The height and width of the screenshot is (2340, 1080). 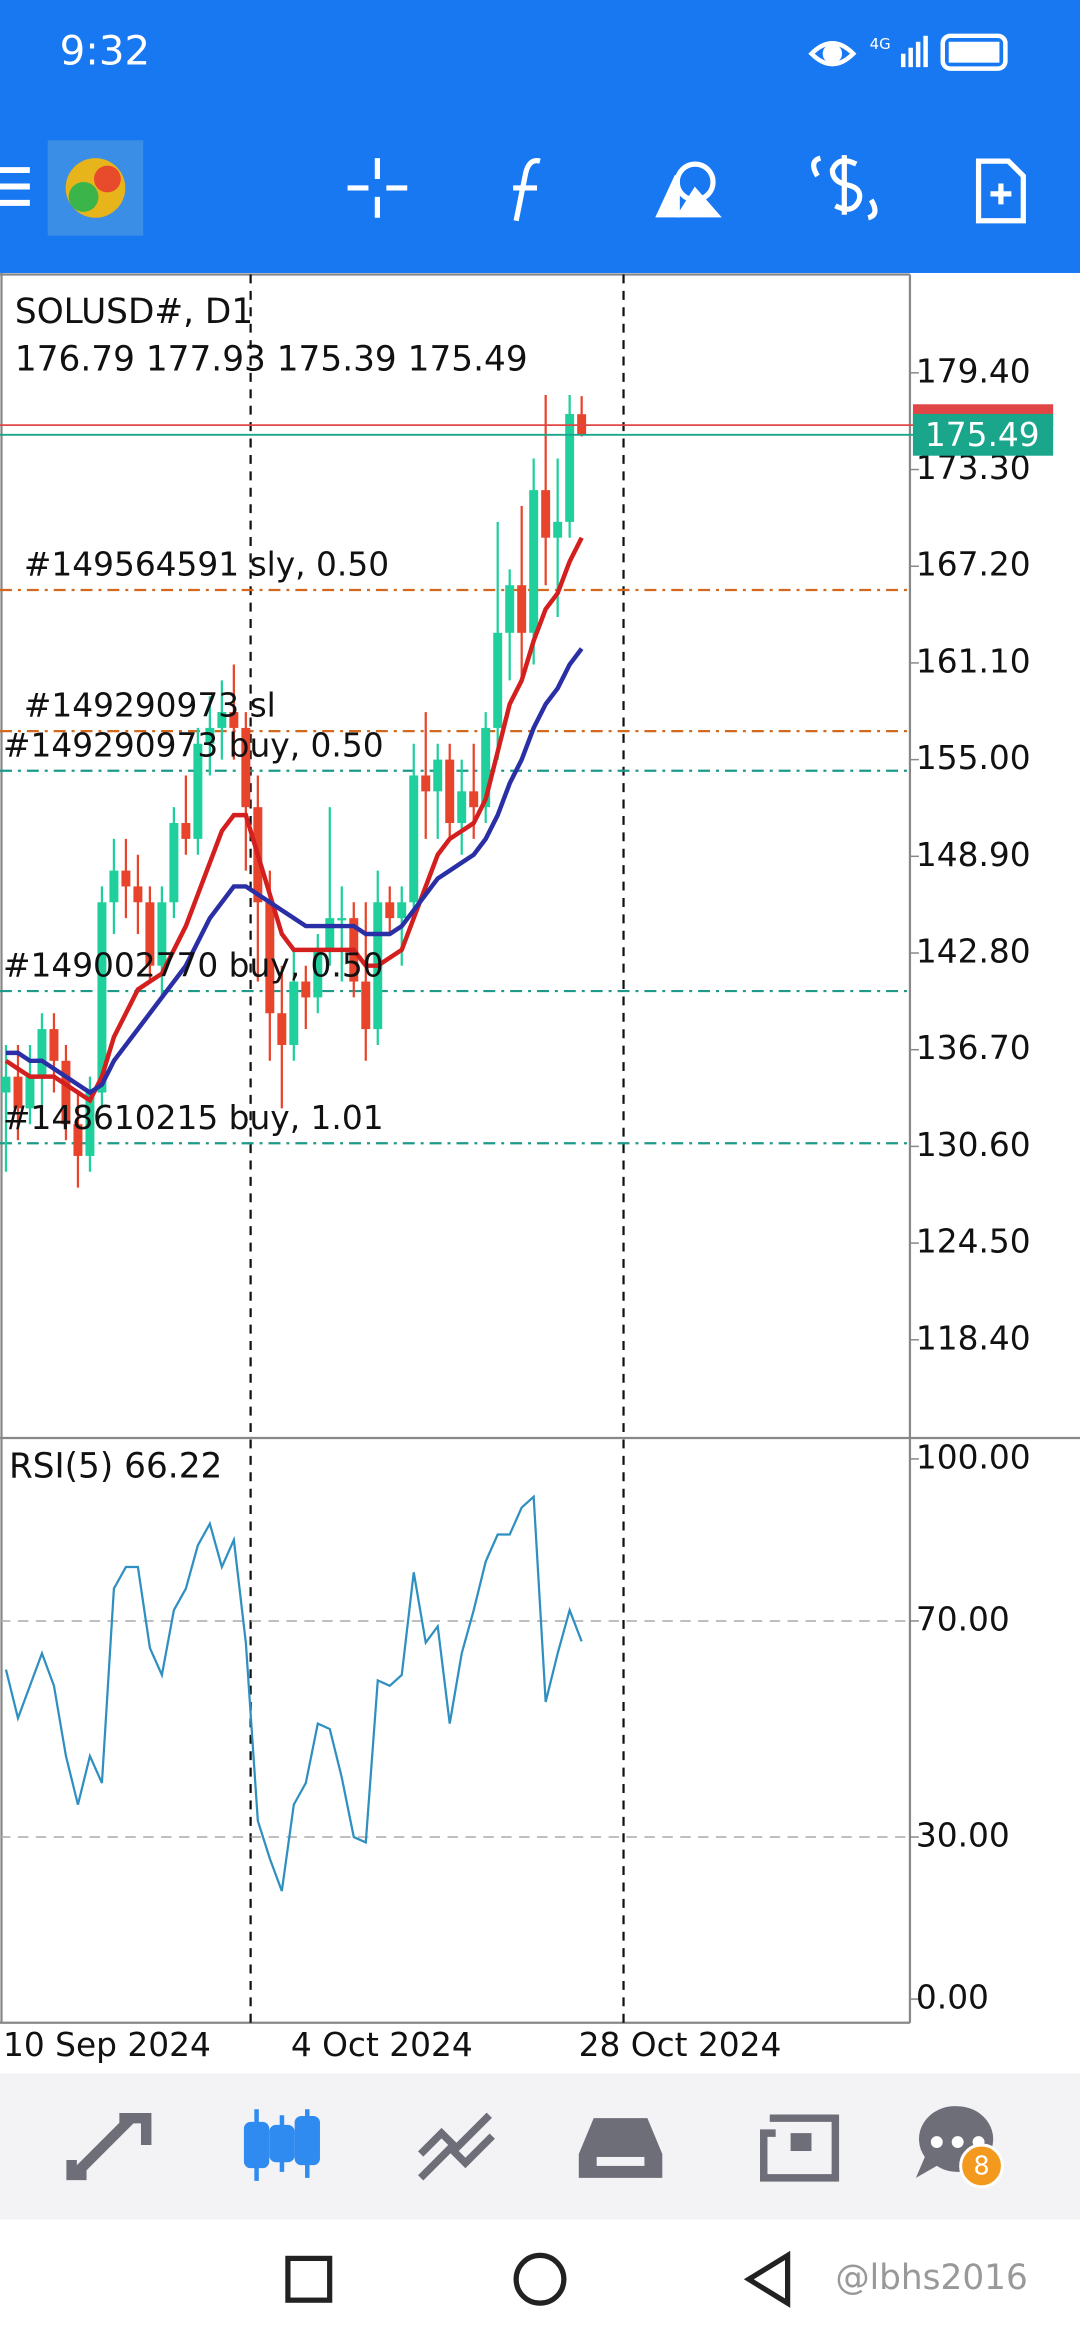 What do you see at coordinates (973, 1457) in the screenshot?
I see `y-tick-label: 100.00` at bounding box center [973, 1457].